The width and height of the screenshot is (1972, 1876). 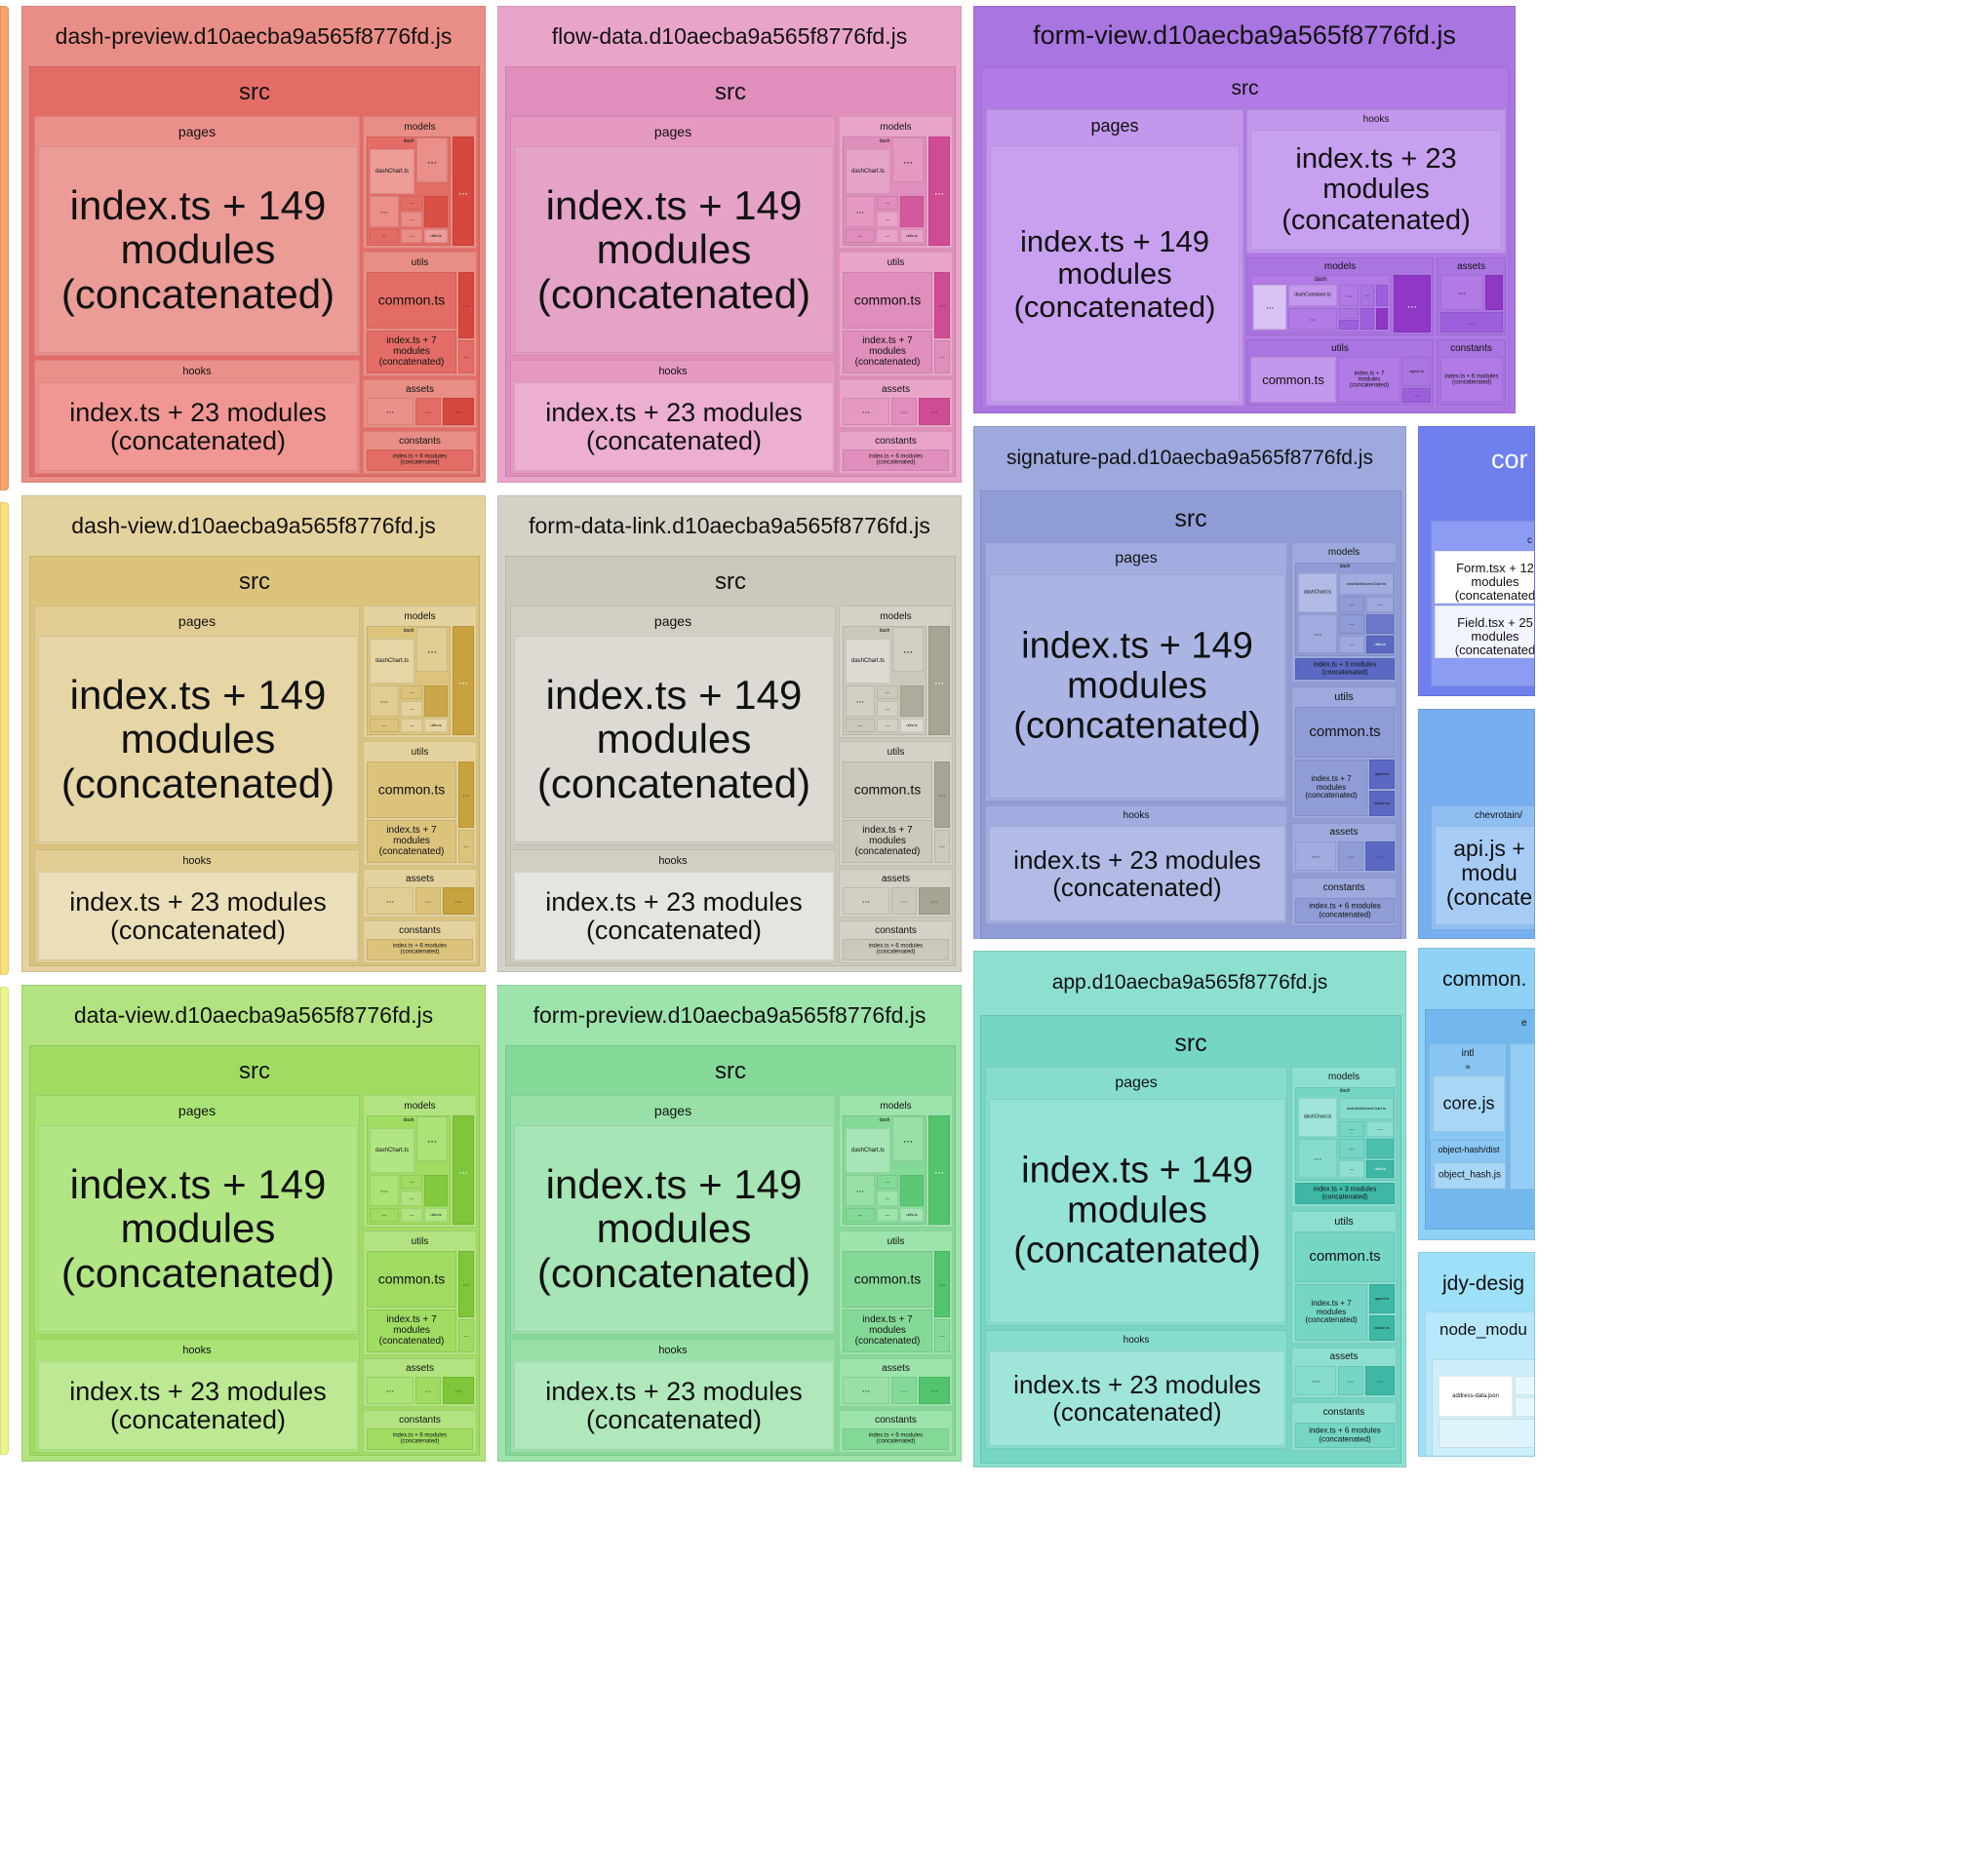 I want to click on chunk-chevrotain-api: chevrotain/ api.js + modu (concate, so click(x=1476, y=824).